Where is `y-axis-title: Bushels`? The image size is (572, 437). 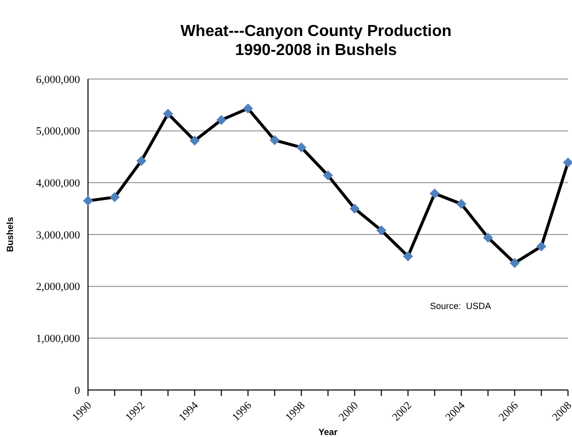
y-axis-title: Bushels is located at coordinates (10, 234).